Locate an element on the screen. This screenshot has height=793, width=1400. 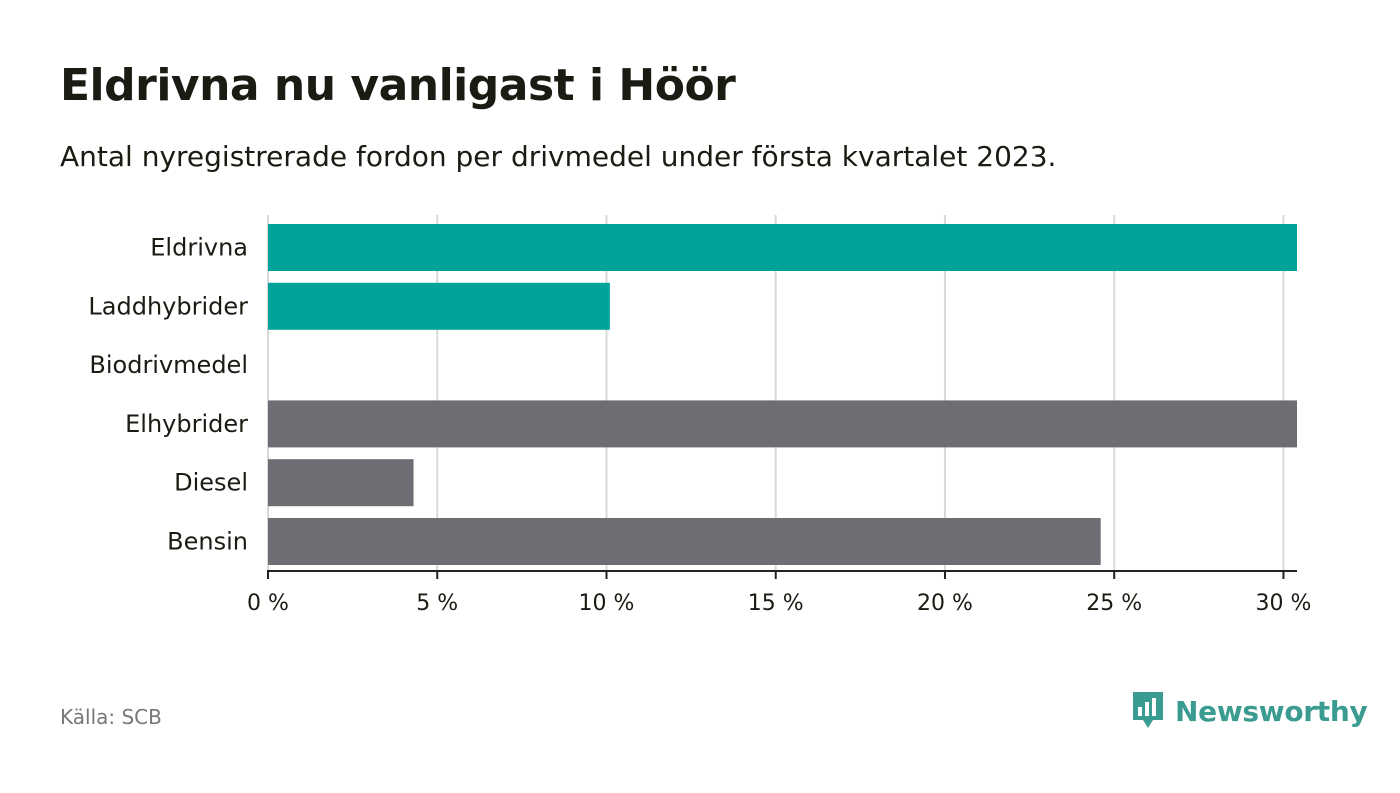
brand-logo: Newsworthy is located at coordinates (1249, 711).